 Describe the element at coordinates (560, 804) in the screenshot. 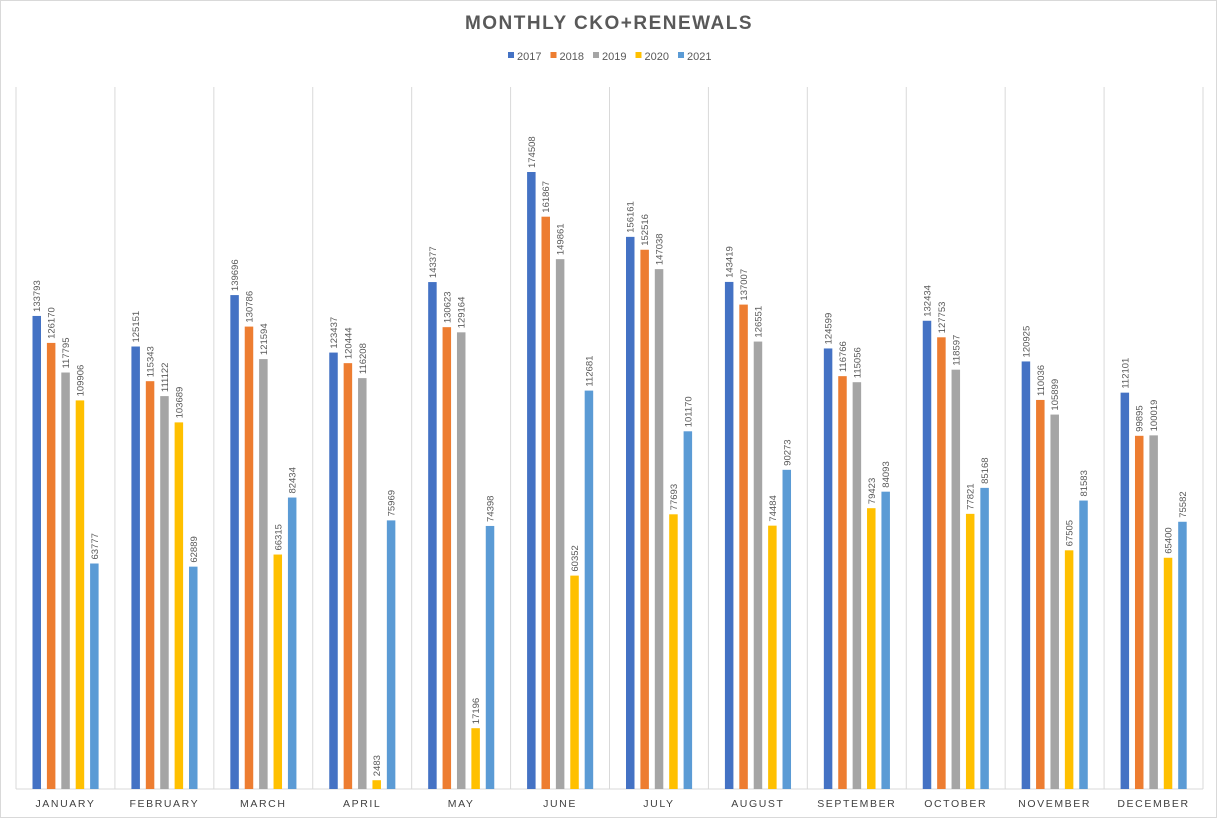

I see `category-label-june: JUNE` at that location.